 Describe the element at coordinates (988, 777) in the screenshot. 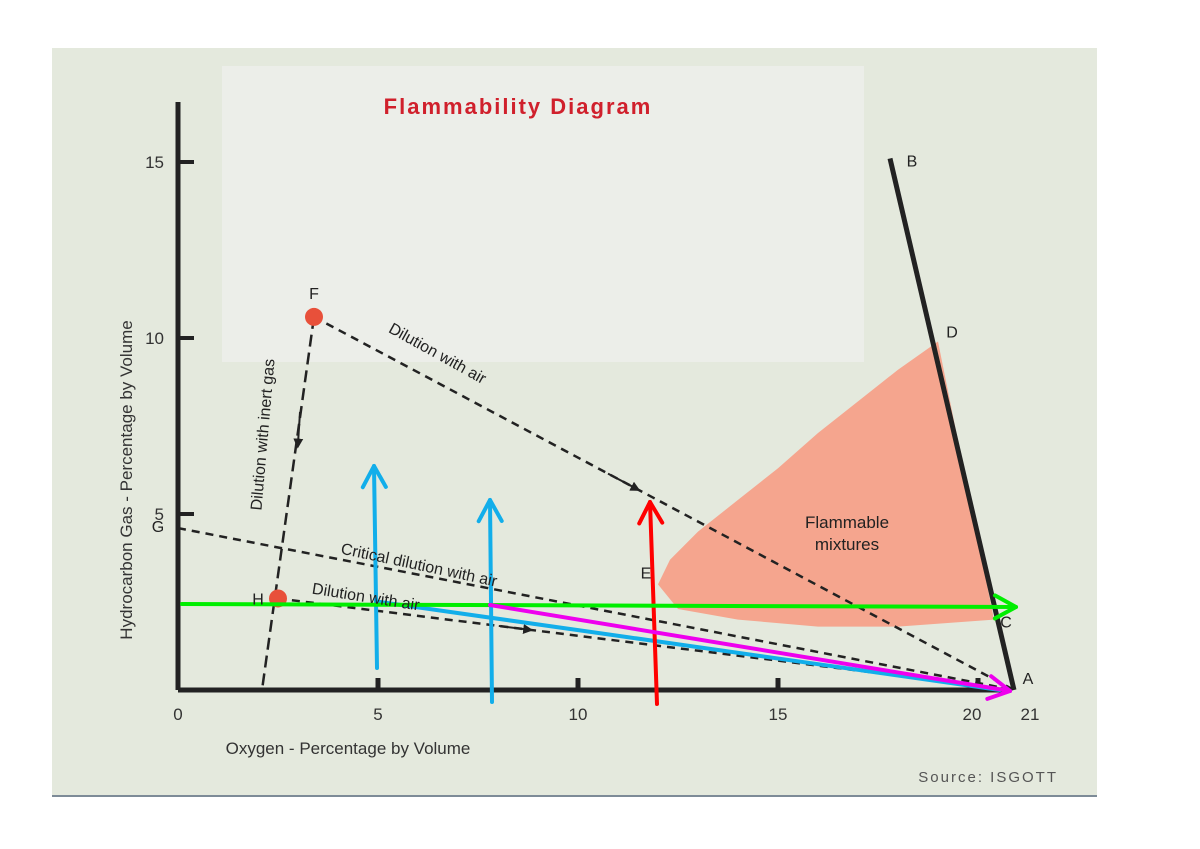

I see `source-label: Source: ISGOTT` at that location.